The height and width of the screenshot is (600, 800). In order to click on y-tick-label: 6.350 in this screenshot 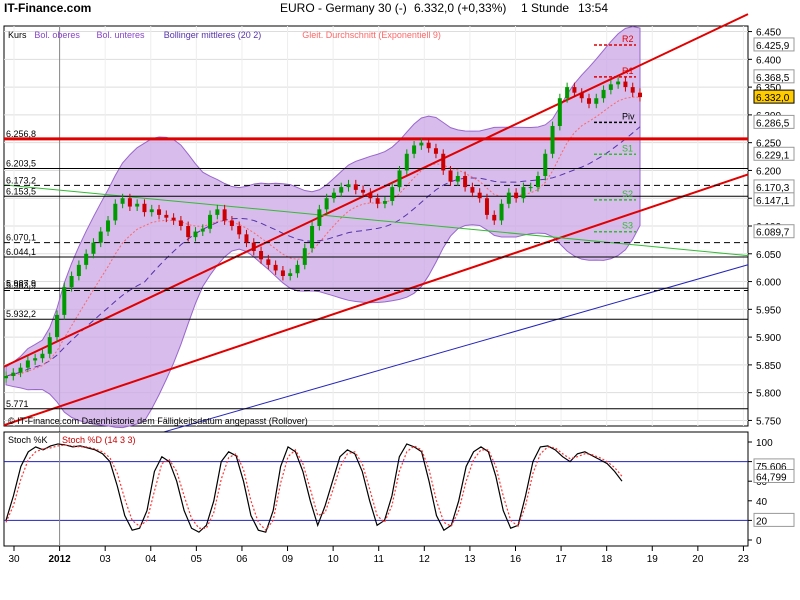, I will do `click(768, 88)`.